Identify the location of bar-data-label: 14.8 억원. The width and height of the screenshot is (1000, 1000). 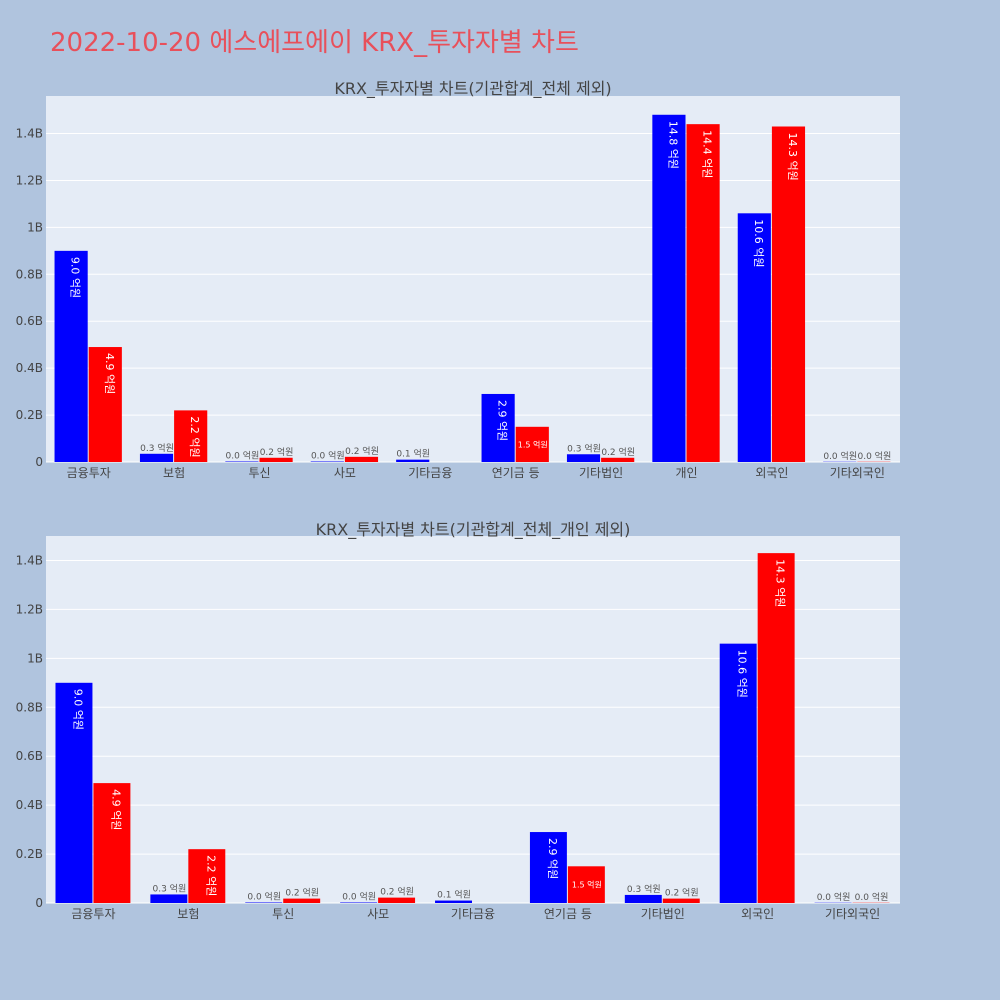
(672, 145).